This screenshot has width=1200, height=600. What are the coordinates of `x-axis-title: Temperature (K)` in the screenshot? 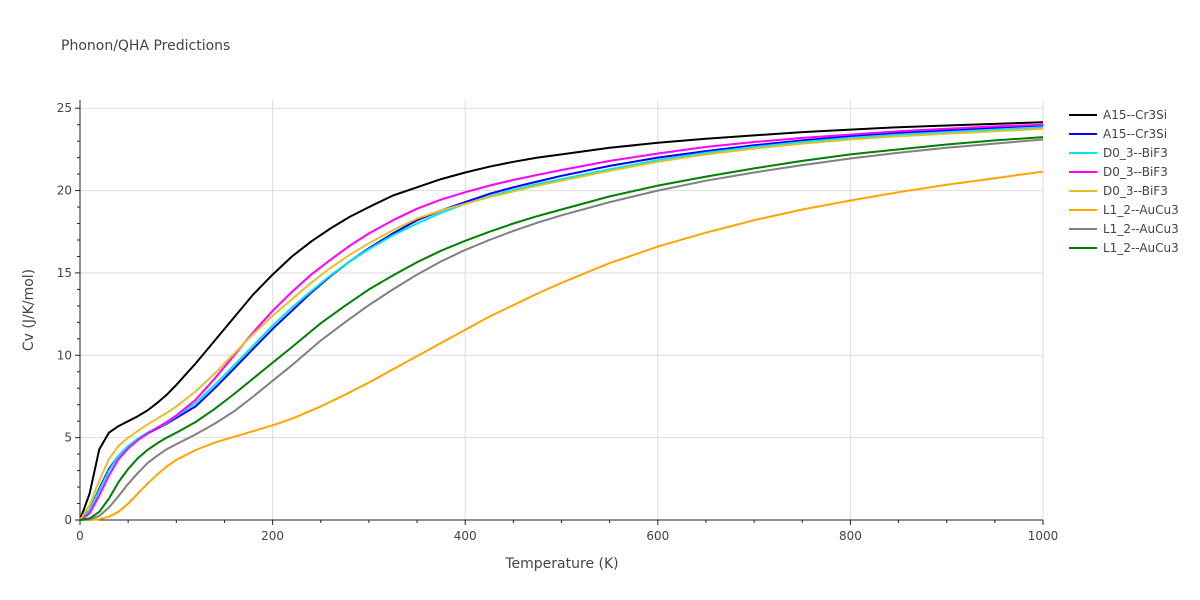 It's located at (561, 564).